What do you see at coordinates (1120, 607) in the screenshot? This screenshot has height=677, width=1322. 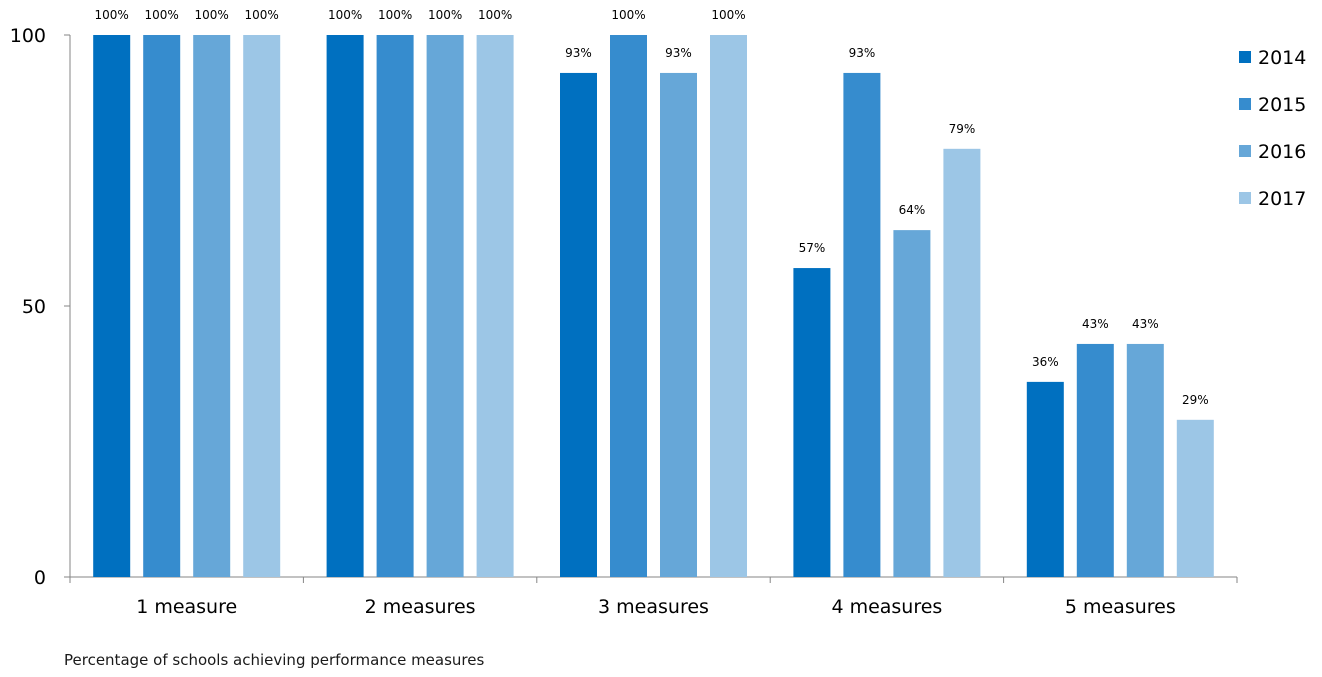 I see `x-category-label: 5 measures` at bounding box center [1120, 607].